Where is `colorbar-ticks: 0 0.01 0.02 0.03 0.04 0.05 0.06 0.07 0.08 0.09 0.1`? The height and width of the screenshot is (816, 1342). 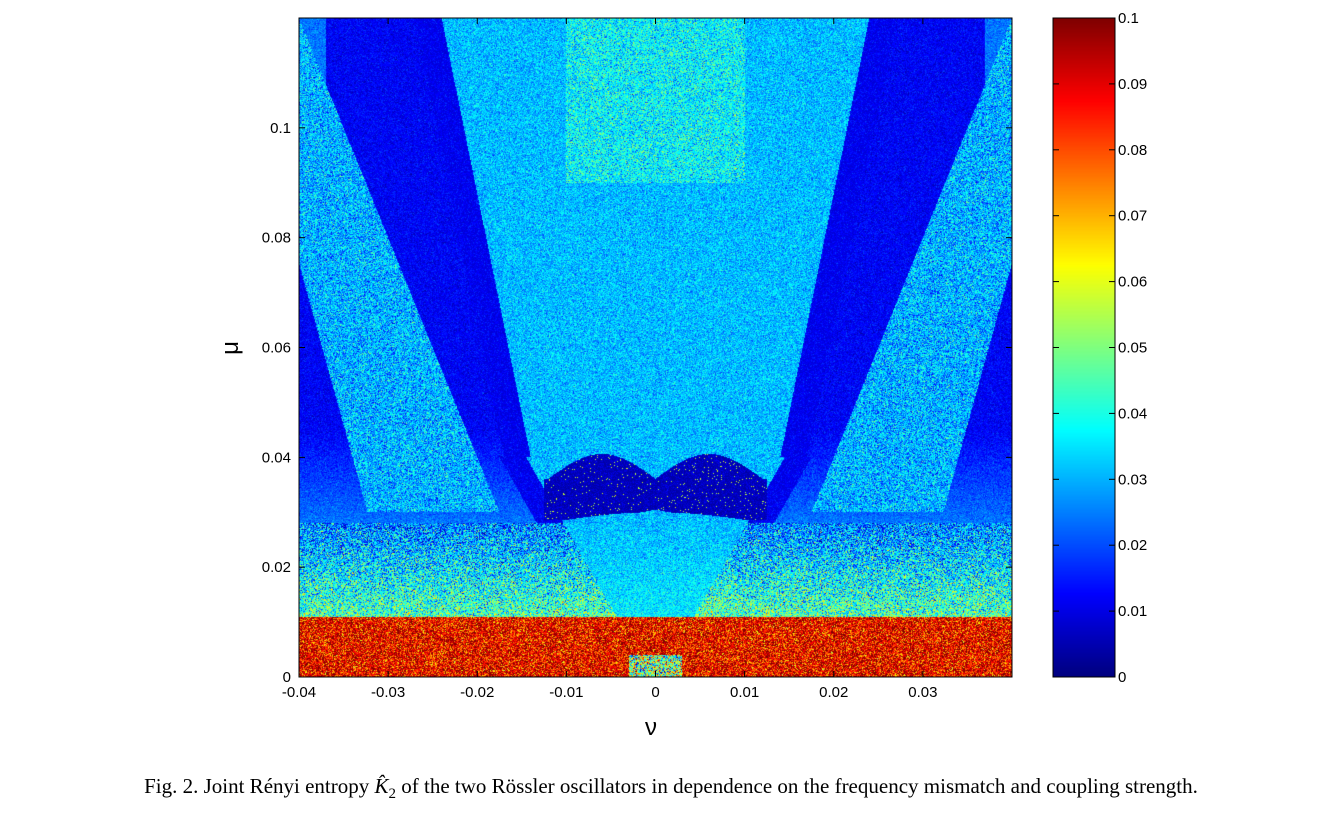 colorbar-ticks: 0 0.01 0.02 0.03 0.04 0.05 0.06 0.07 0.08 0.09 0.1 is located at coordinates (1100, 348).